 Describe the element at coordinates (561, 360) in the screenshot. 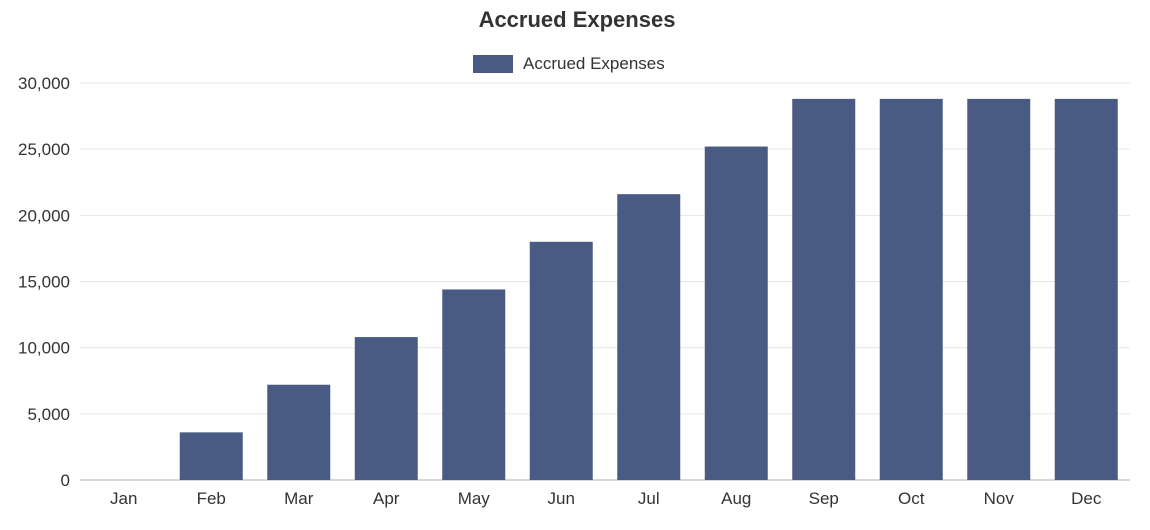

I see `bar-jun` at that location.